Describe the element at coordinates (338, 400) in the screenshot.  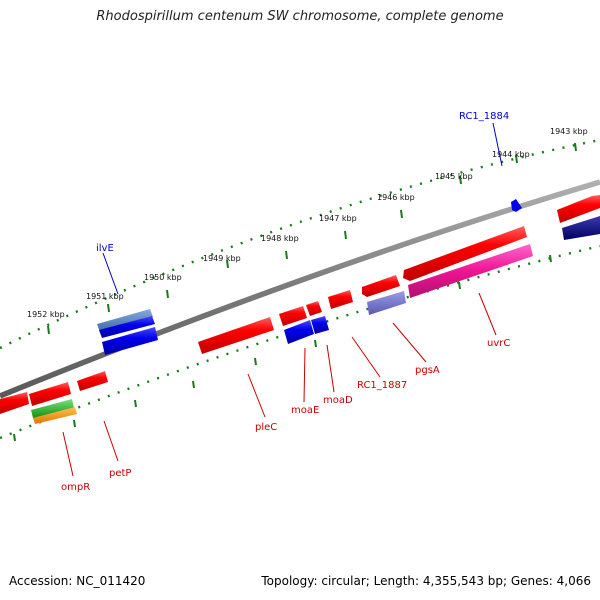
I see `gene-label-moaD: moaD` at that location.